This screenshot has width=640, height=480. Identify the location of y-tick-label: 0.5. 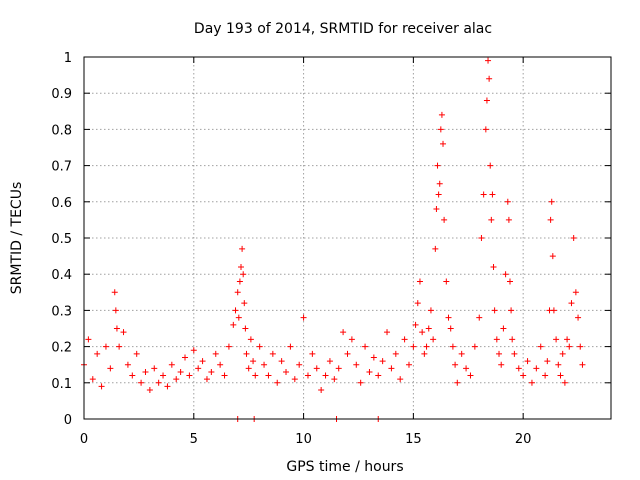
(61, 239).